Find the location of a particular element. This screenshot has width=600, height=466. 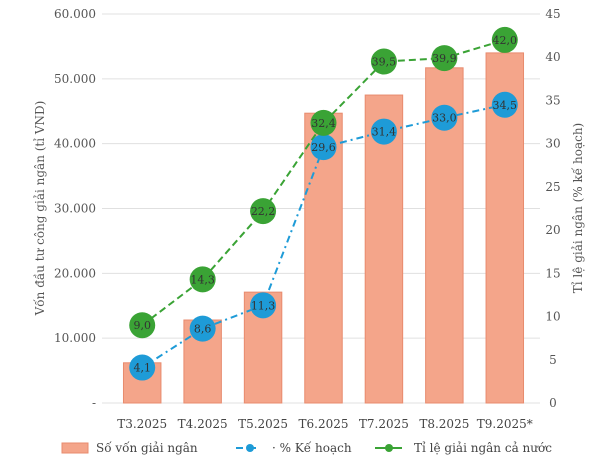

data-label: 39,5 is located at coordinates (384, 62).